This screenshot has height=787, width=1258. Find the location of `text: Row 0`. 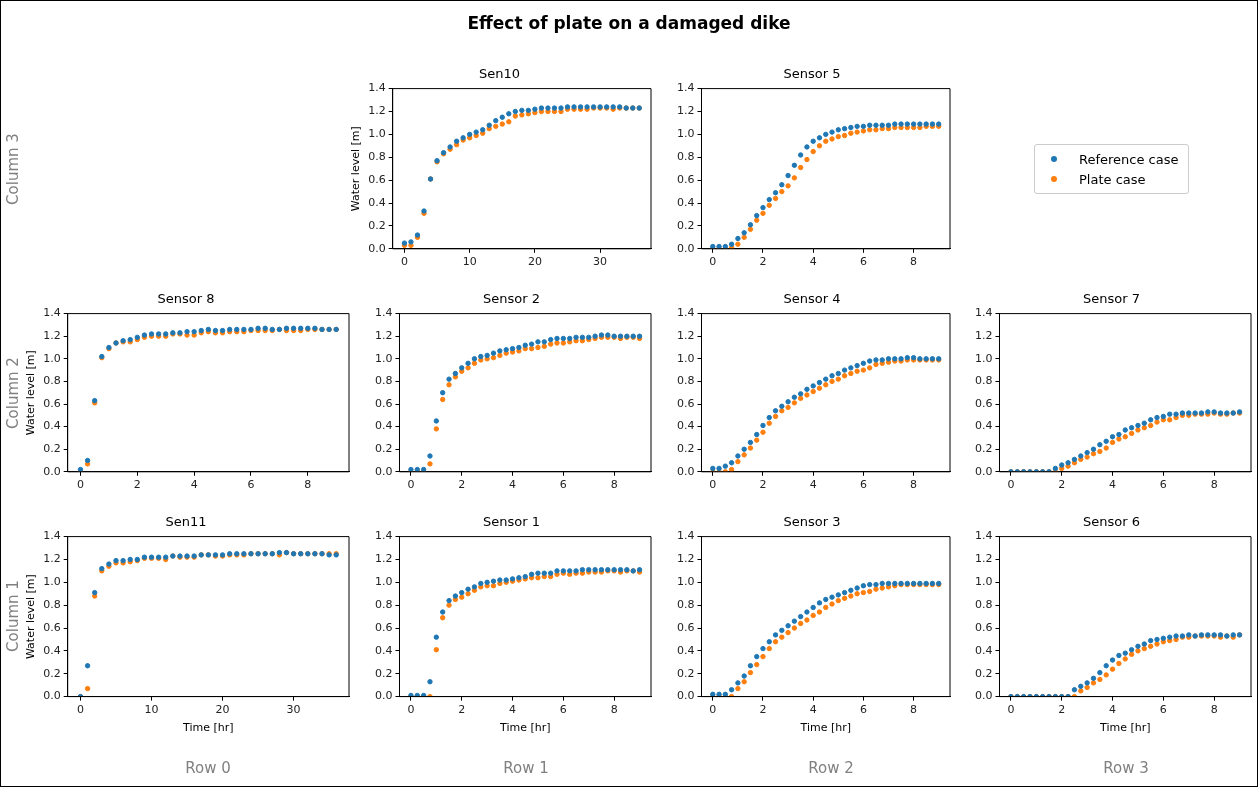

text: Row 0 is located at coordinates (208, 768).